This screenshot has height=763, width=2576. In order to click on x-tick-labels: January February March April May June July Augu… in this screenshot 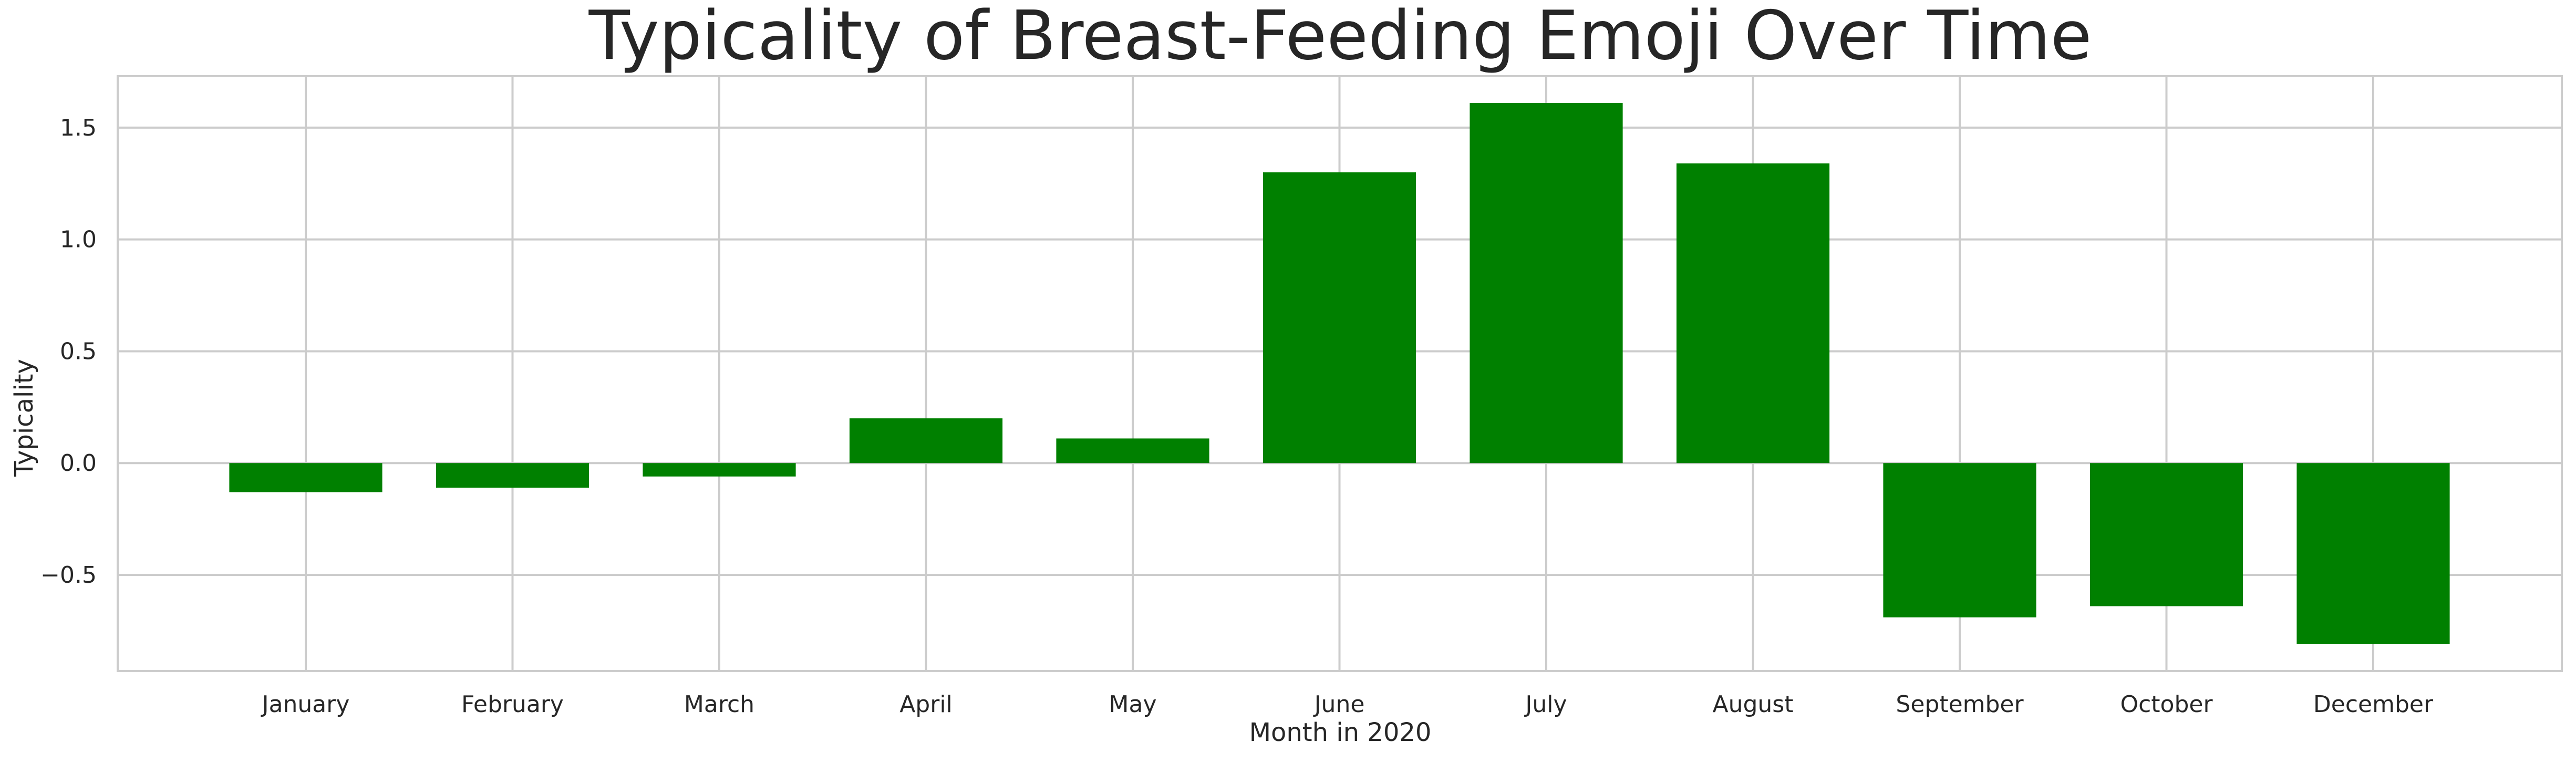, I will do `click(1347, 704)`.